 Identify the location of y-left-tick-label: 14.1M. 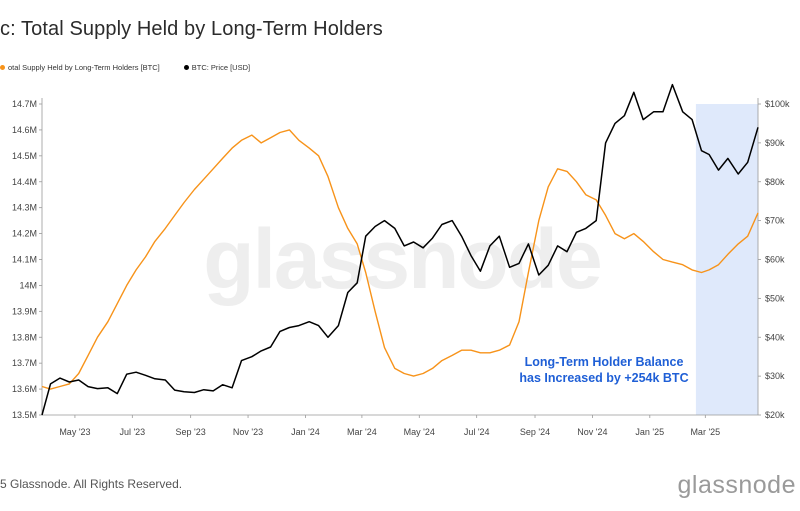
(24, 260).